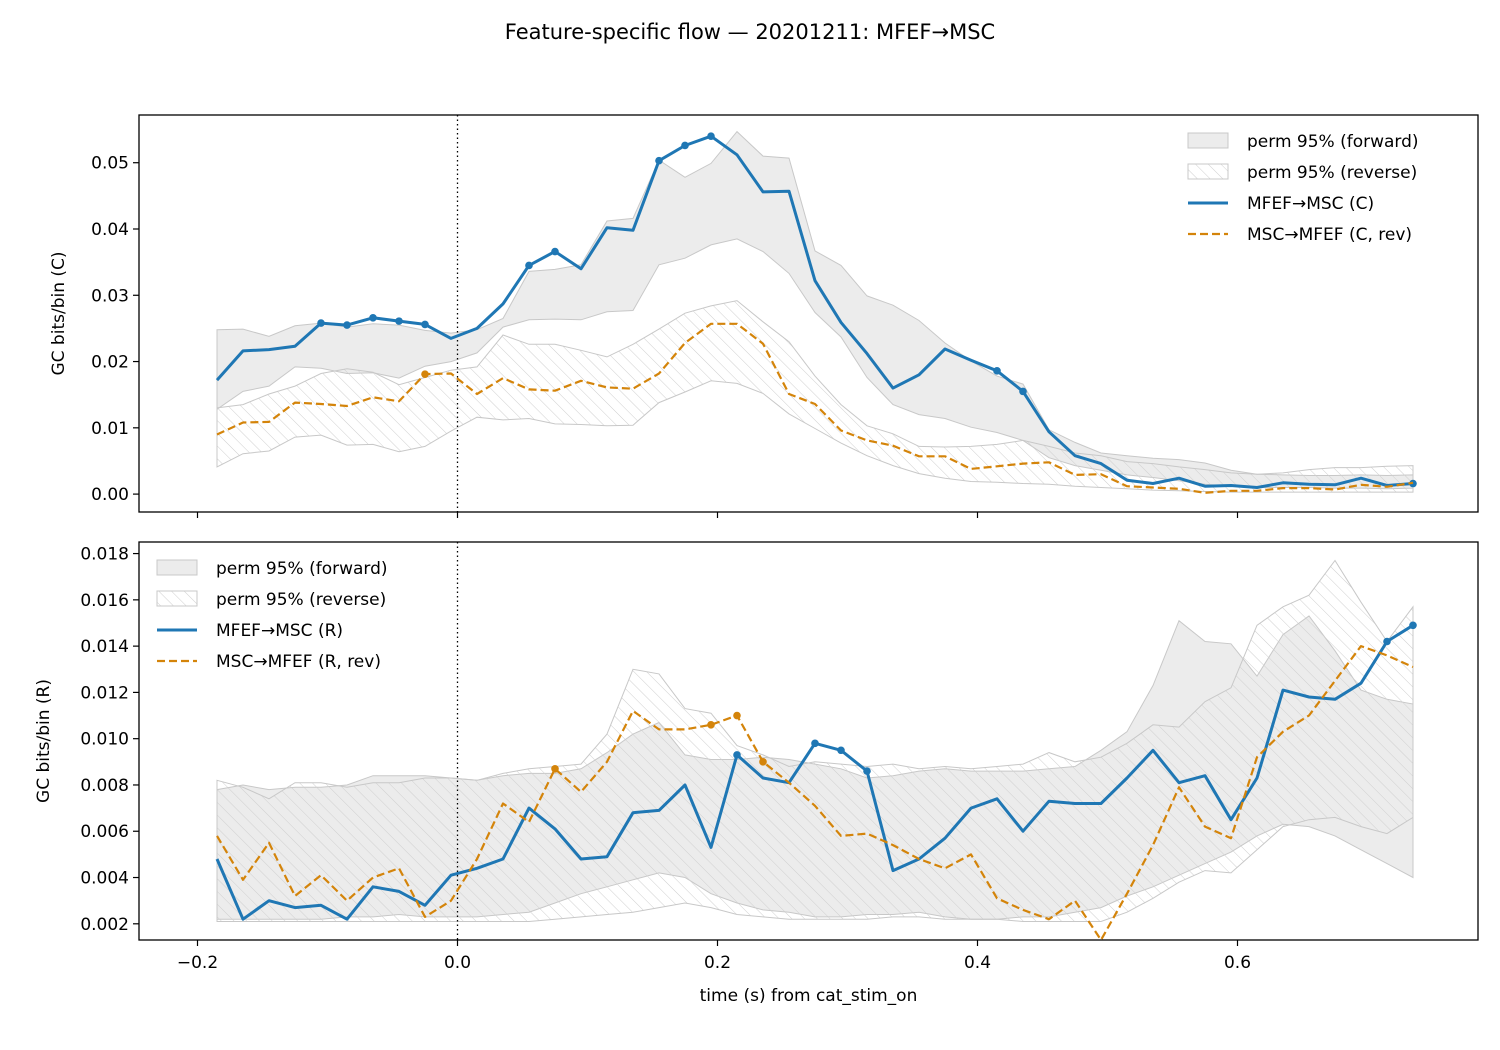 This screenshot has height=1050, width=1500. Describe the element at coordinates (44, 741) in the screenshot. I see `y-axis-label: GC bits/bin (R)` at that location.